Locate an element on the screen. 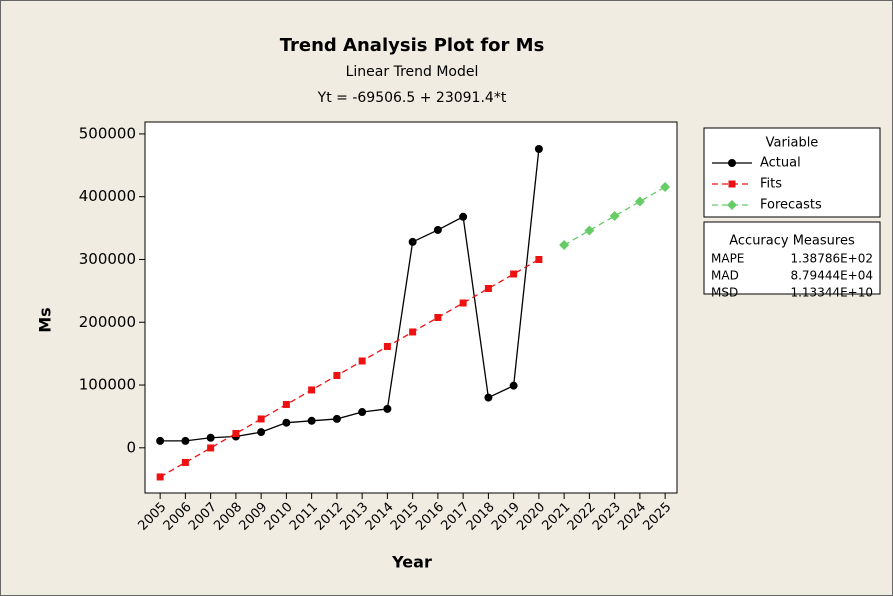  equation: Yt = -69506.5 + 23091.4*t is located at coordinates (412, 98).